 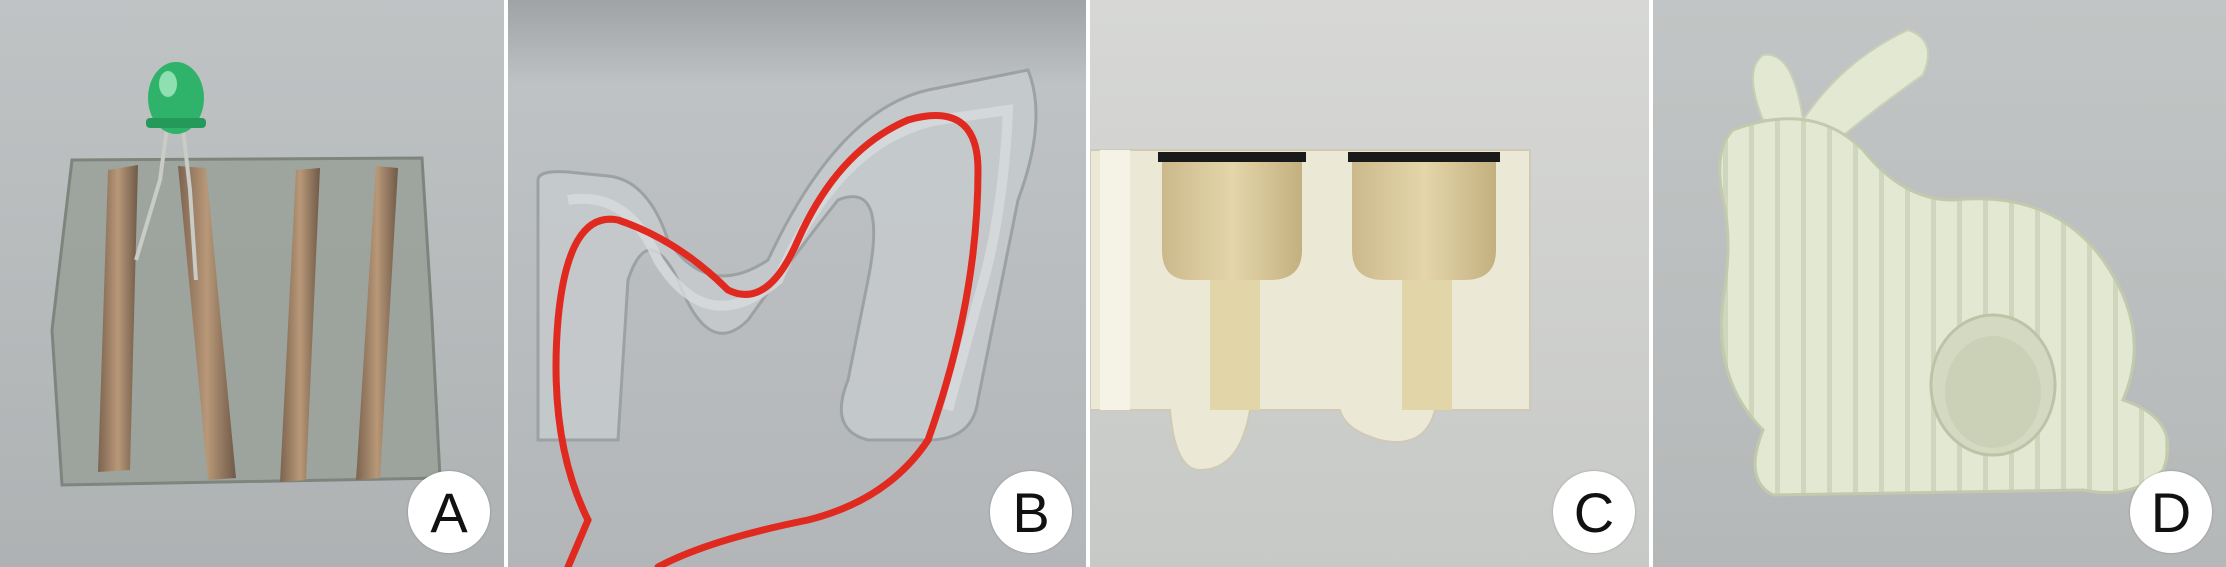 I want to click on cavity-right, so click(x=1424, y=281).